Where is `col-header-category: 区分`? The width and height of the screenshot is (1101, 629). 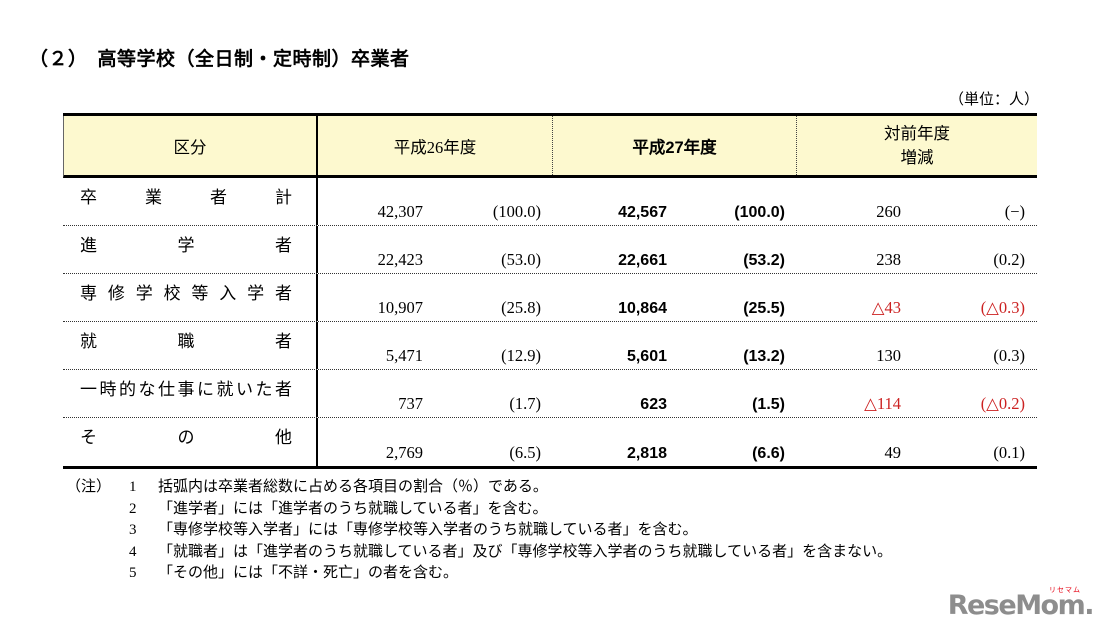 col-header-category: 区分 is located at coordinates (191, 145).